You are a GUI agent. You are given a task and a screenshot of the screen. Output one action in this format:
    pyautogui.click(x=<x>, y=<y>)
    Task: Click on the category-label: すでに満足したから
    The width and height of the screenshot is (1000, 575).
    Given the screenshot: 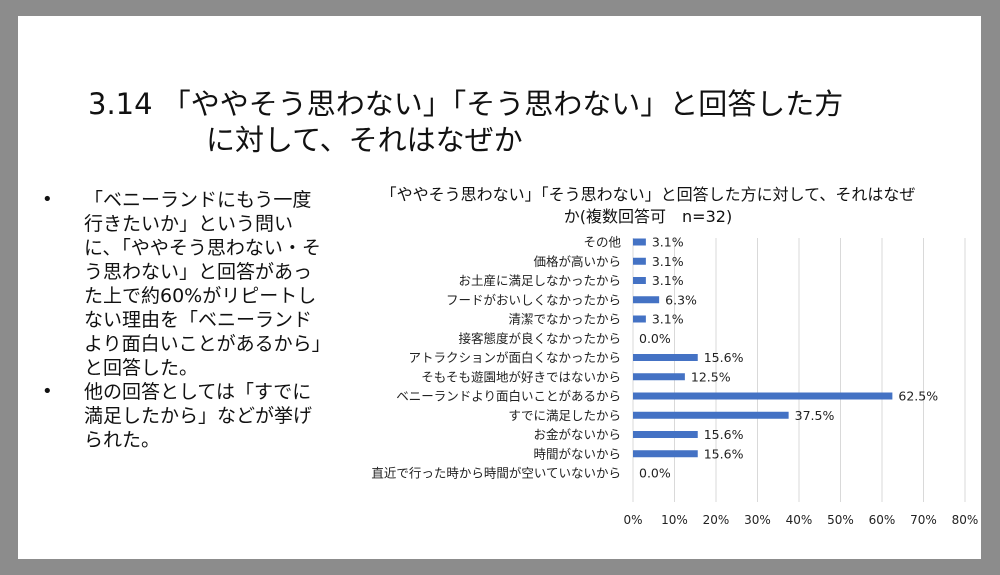 What is the action you would take?
    pyautogui.click(x=564, y=415)
    